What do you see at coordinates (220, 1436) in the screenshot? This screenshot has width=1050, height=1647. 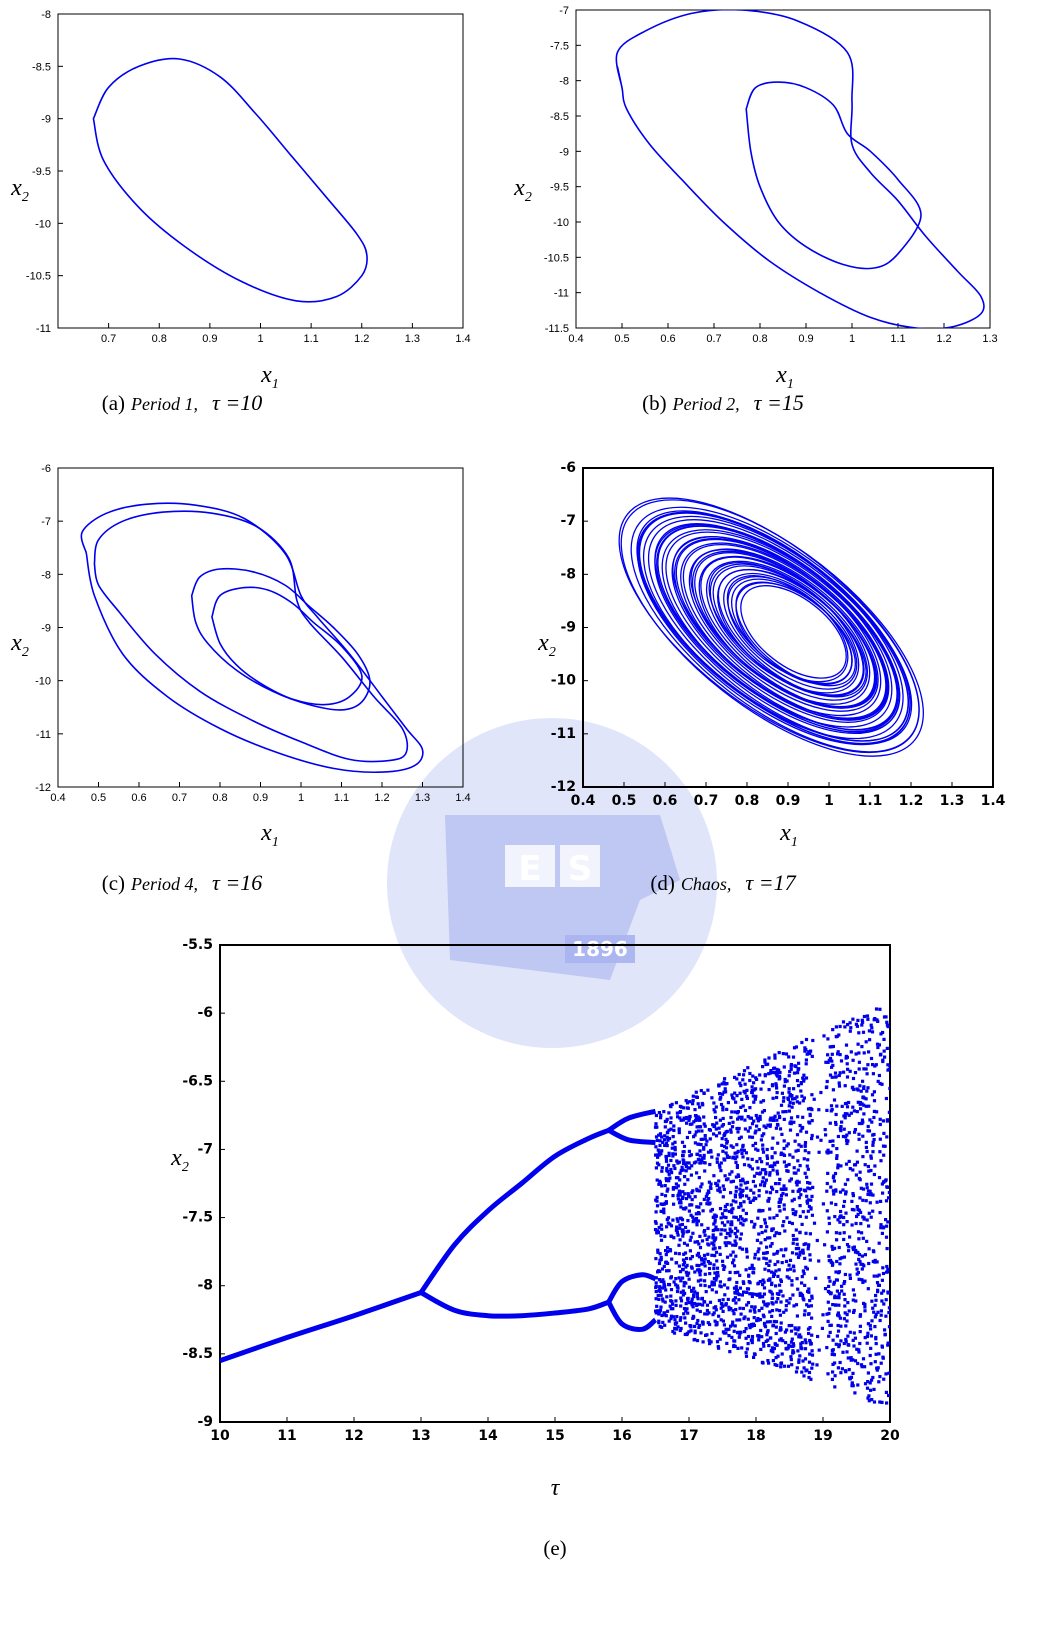 I see `x-tick-label: 10` at bounding box center [220, 1436].